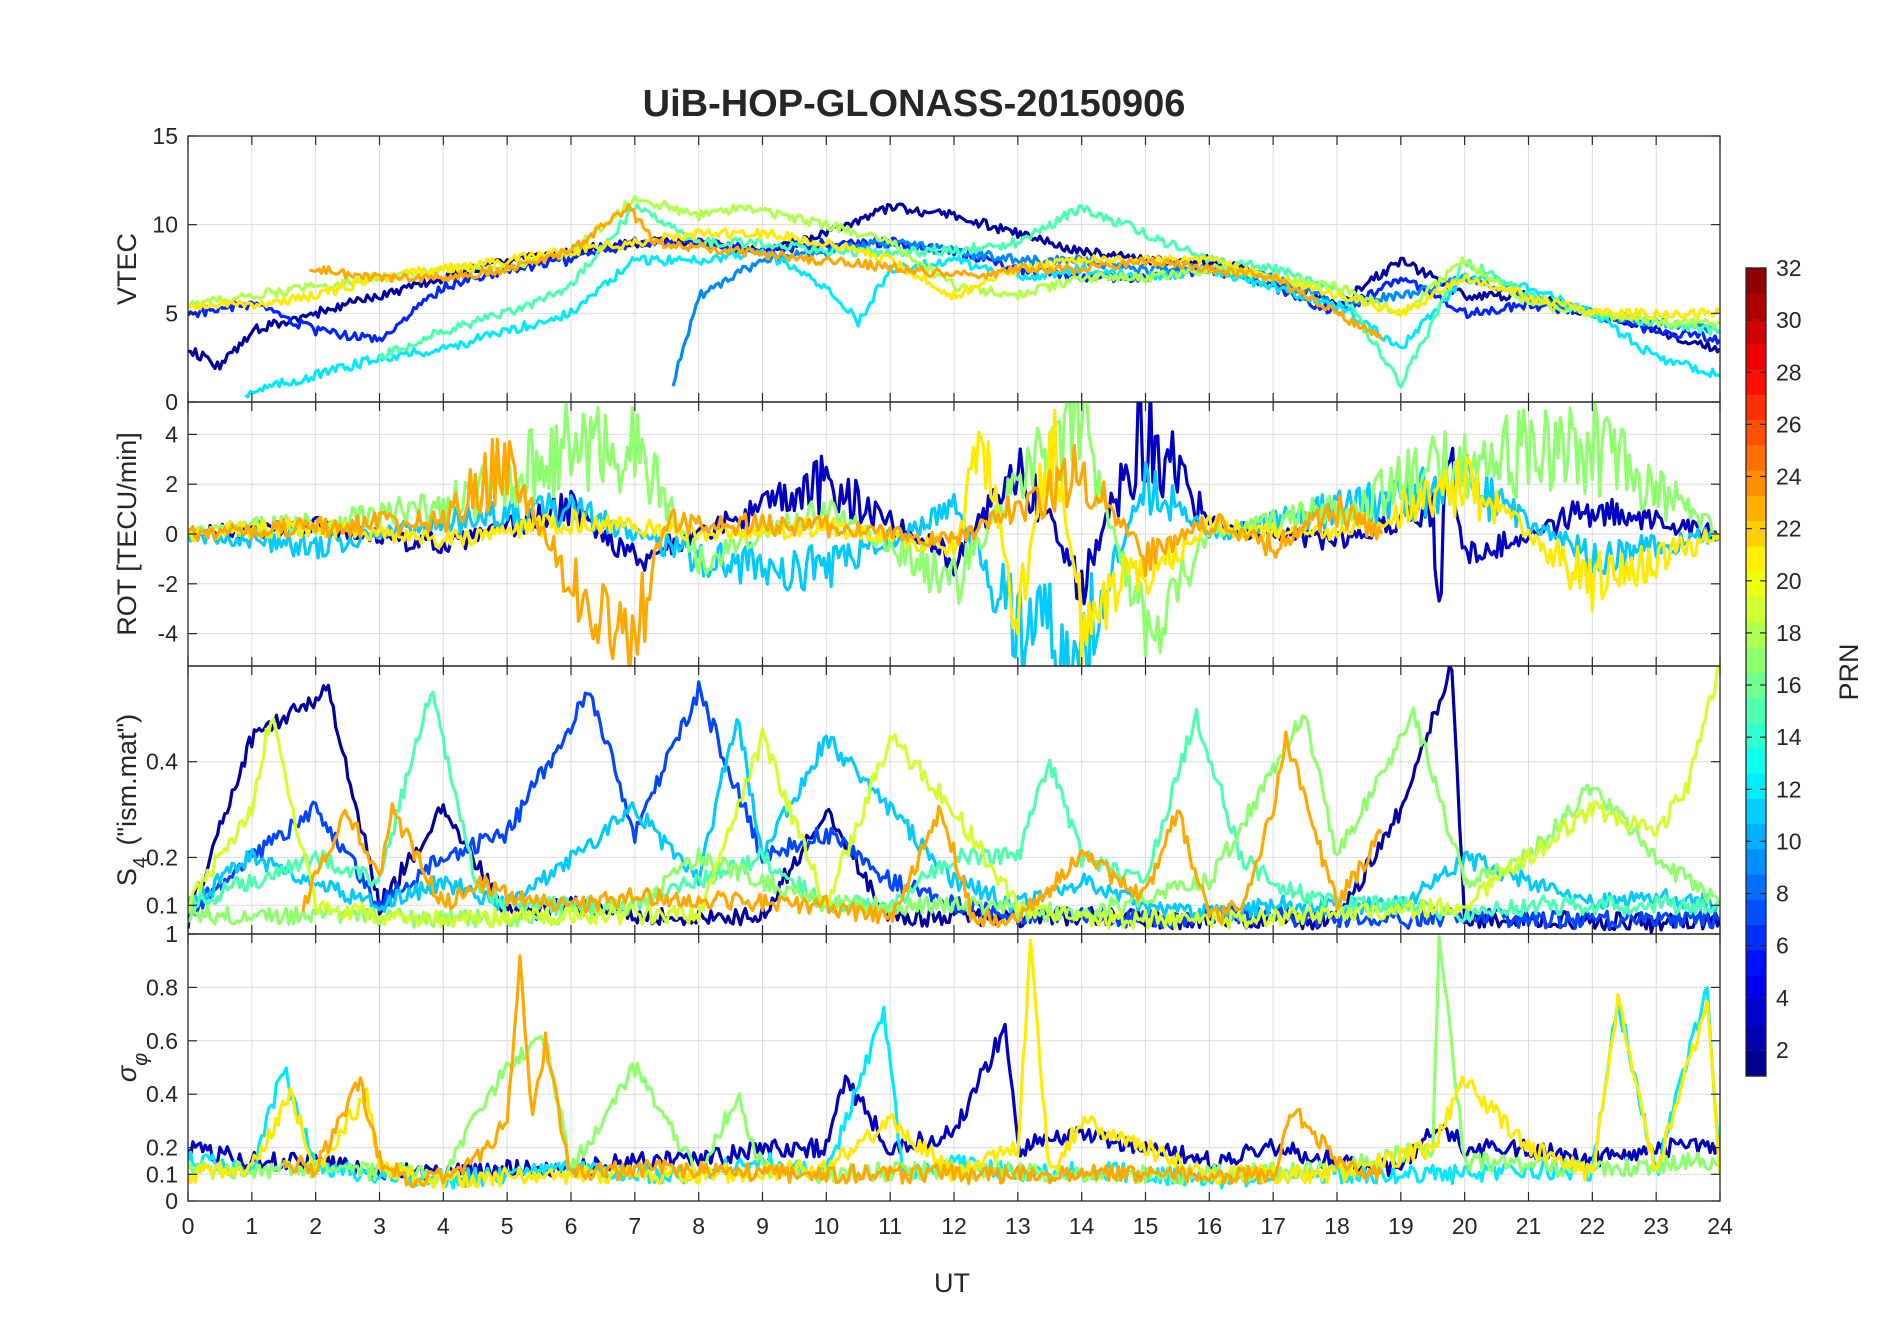 The height and width of the screenshot is (1335, 1902). Describe the element at coordinates (162, 1041) in the screenshot. I see `y-tick-label: 0.6` at that location.